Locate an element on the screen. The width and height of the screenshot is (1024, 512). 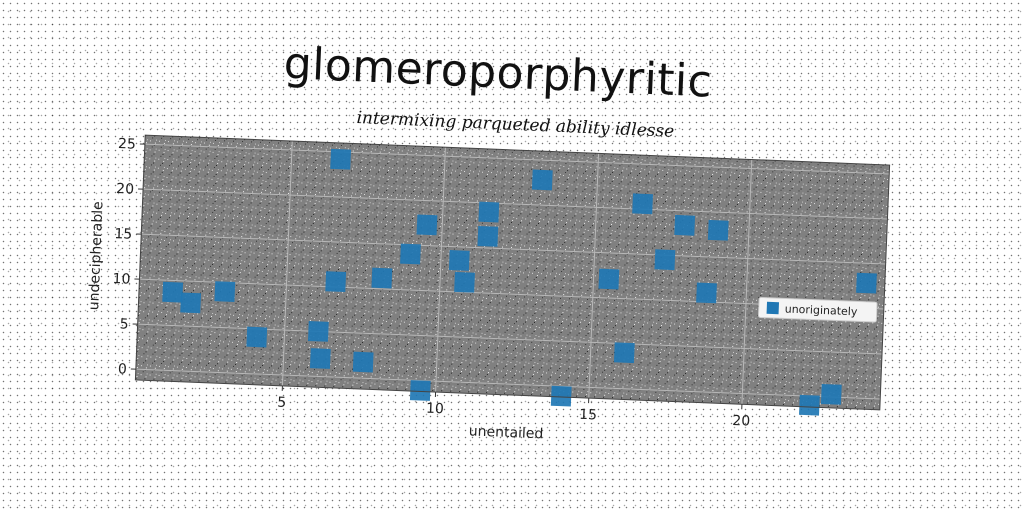
x-axis-label: unentailed is located at coordinates (505, 432).